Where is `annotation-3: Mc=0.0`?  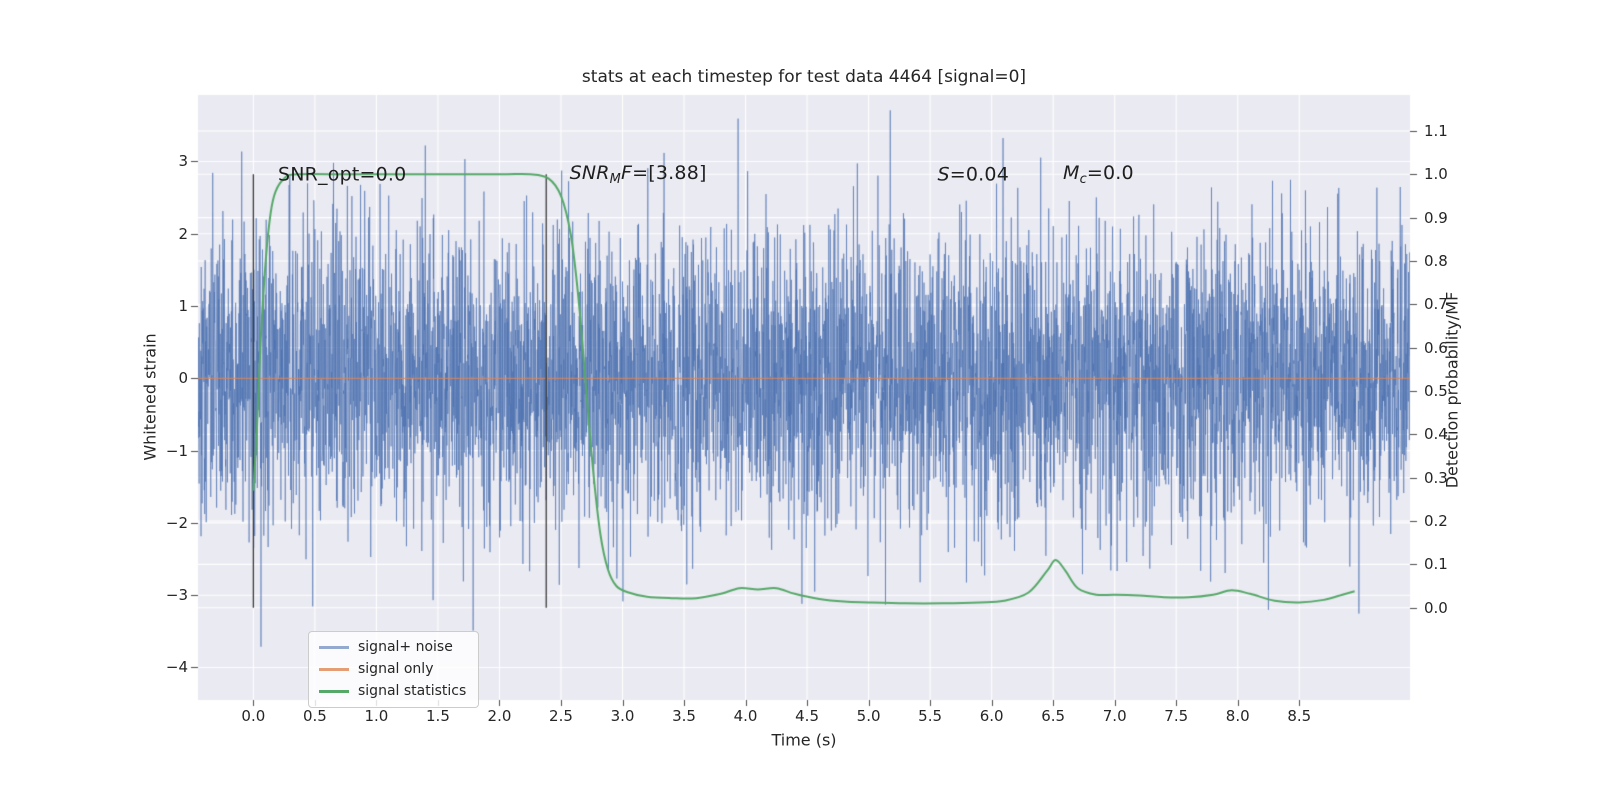 annotation-3: Mc=0.0 is located at coordinates (1098, 174).